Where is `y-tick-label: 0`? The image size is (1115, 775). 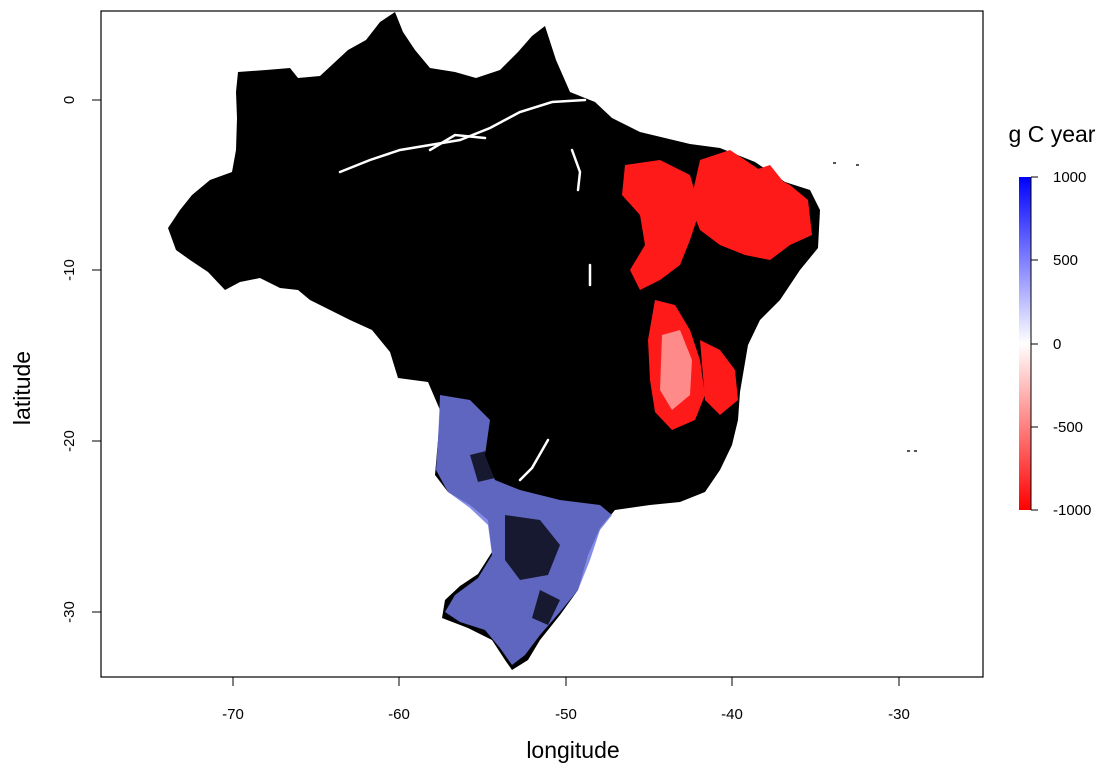 y-tick-label: 0 is located at coordinates (69, 100).